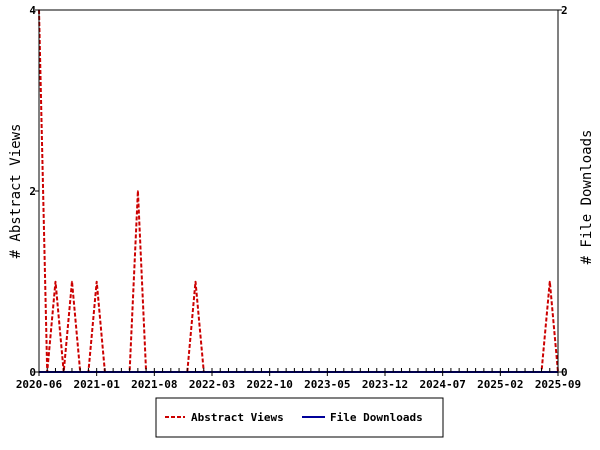  I want to click on legend-label-abstract-views: Abstract Views, so click(237, 417).